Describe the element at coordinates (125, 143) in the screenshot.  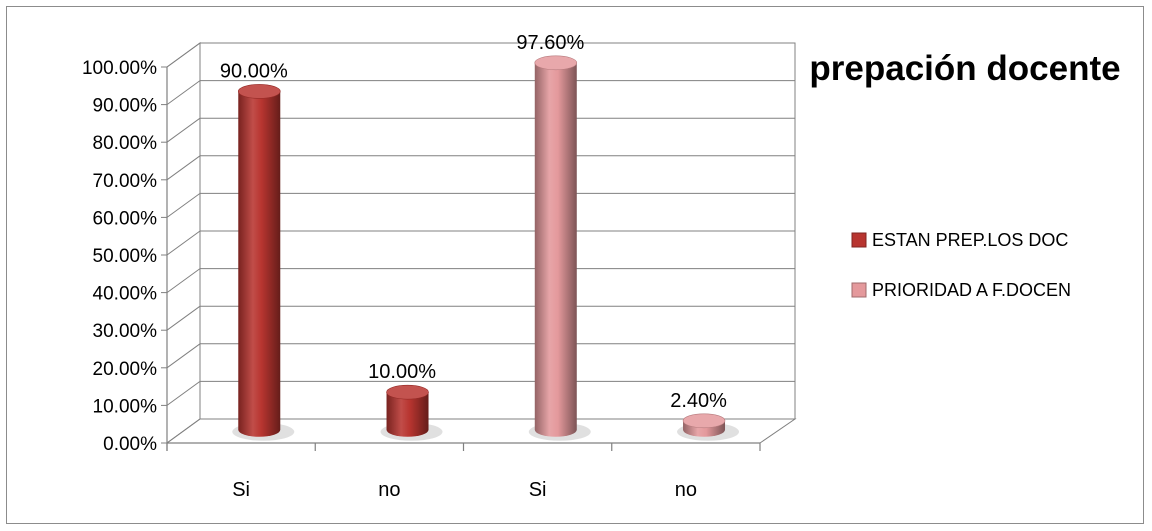
I see `y-tick-label: 80.00%` at that location.